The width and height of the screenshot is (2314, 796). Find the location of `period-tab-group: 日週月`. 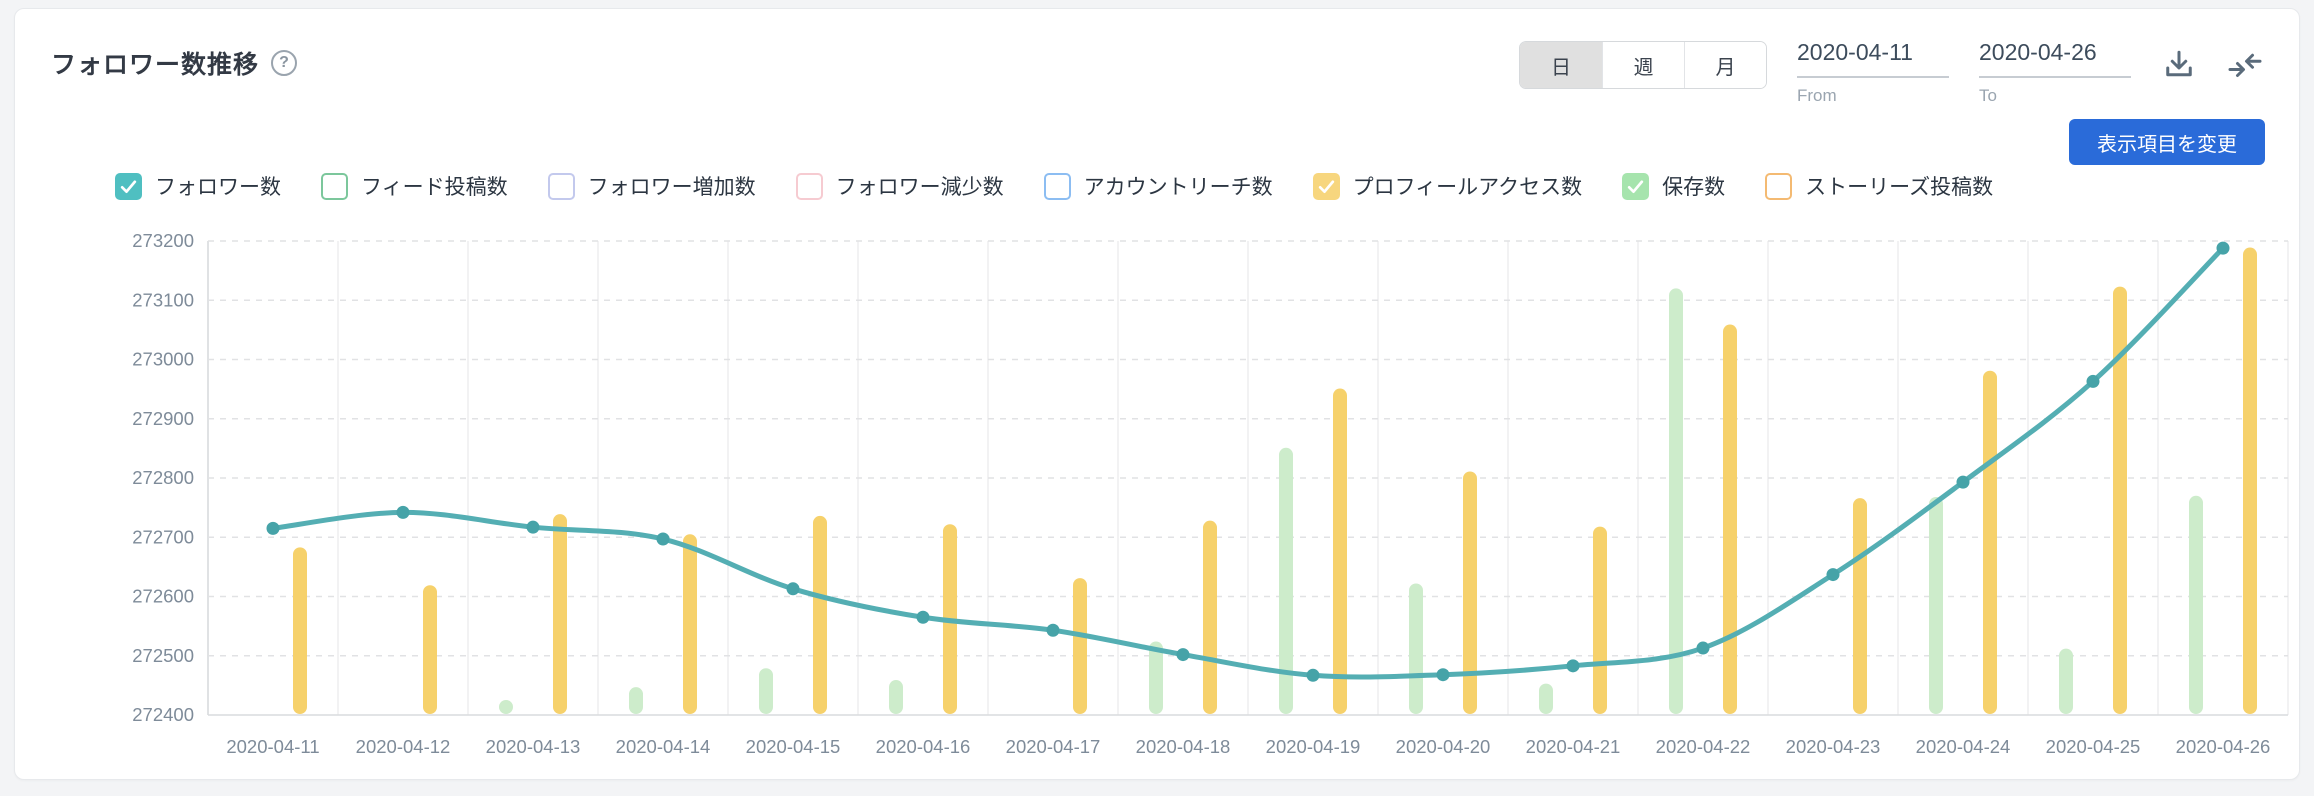

period-tab-group: 日週月 is located at coordinates (1643, 65).